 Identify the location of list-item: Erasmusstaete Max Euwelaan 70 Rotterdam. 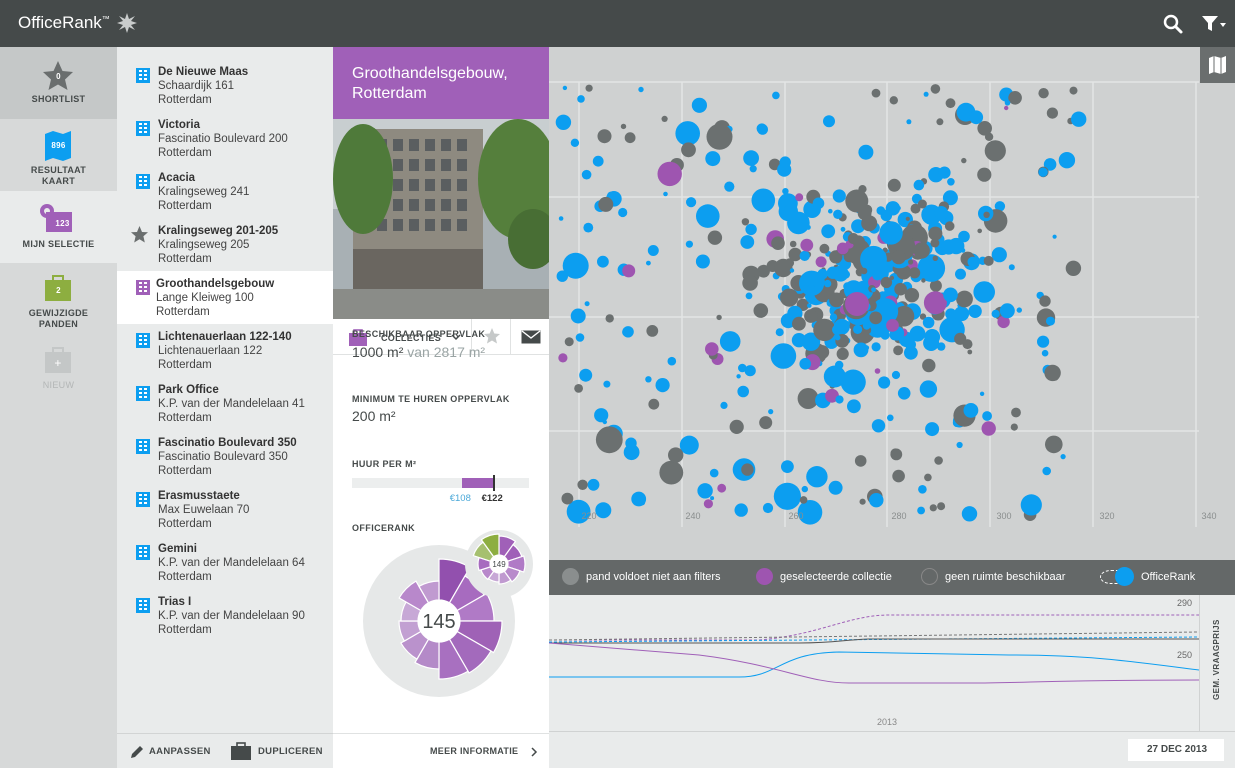
(225, 509).